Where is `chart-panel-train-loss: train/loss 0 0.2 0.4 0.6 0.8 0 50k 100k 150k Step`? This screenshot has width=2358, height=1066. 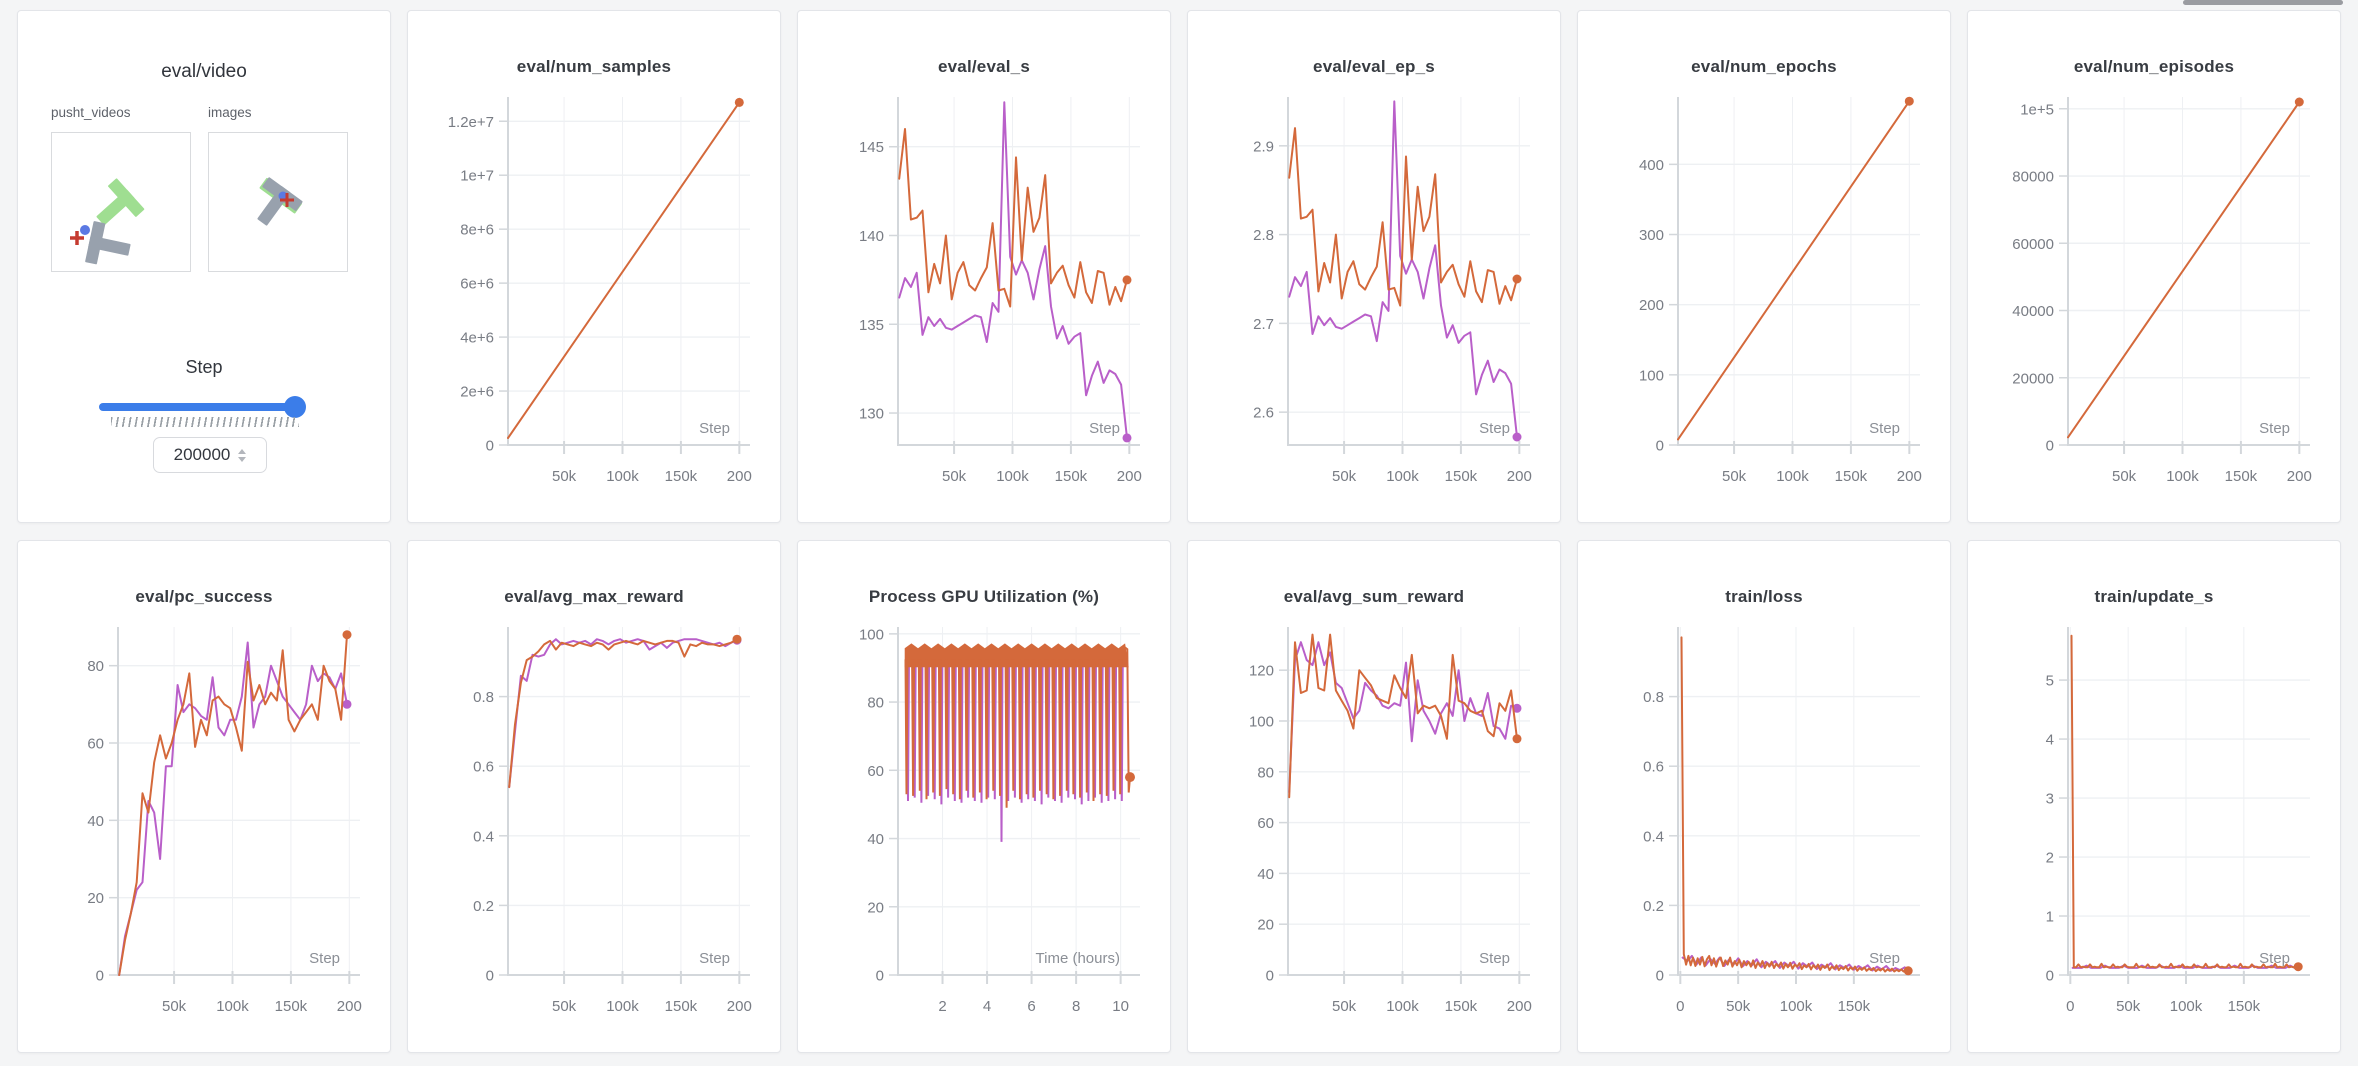
chart-panel-train-loss: train/loss 0 0.2 0.4 0.6 0.8 0 50k 100k 150k Step is located at coordinates (1764, 796).